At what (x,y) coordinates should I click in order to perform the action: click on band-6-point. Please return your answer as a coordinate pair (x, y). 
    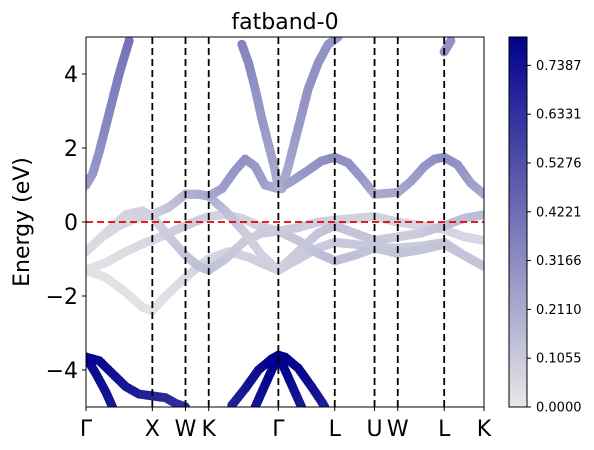
    Looking at the image, I should click on (338, 39).